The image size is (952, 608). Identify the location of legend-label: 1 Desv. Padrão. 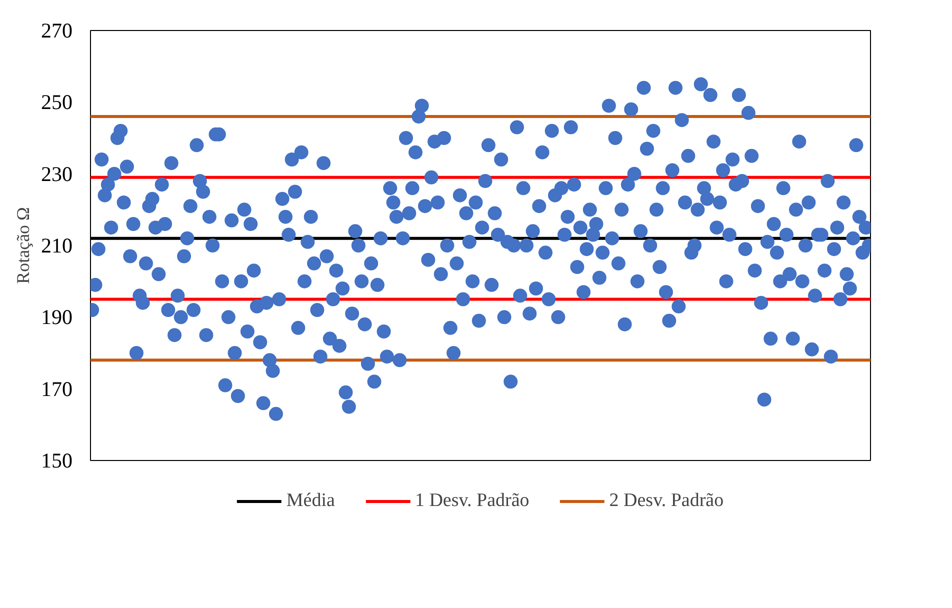
(472, 501).